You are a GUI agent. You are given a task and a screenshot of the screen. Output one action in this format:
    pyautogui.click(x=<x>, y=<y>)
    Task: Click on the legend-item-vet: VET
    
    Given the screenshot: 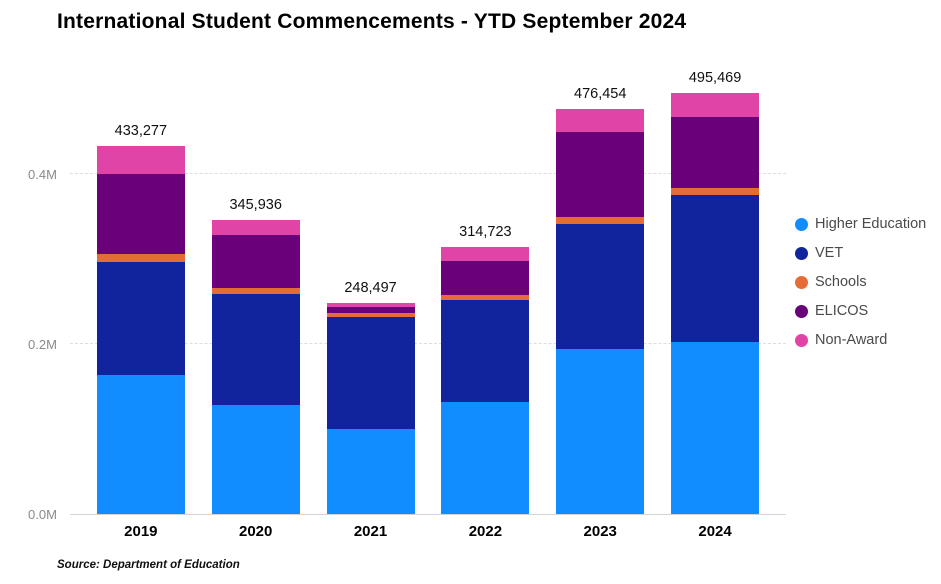 What is the action you would take?
    pyautogui.click(x=860, y=253)
    